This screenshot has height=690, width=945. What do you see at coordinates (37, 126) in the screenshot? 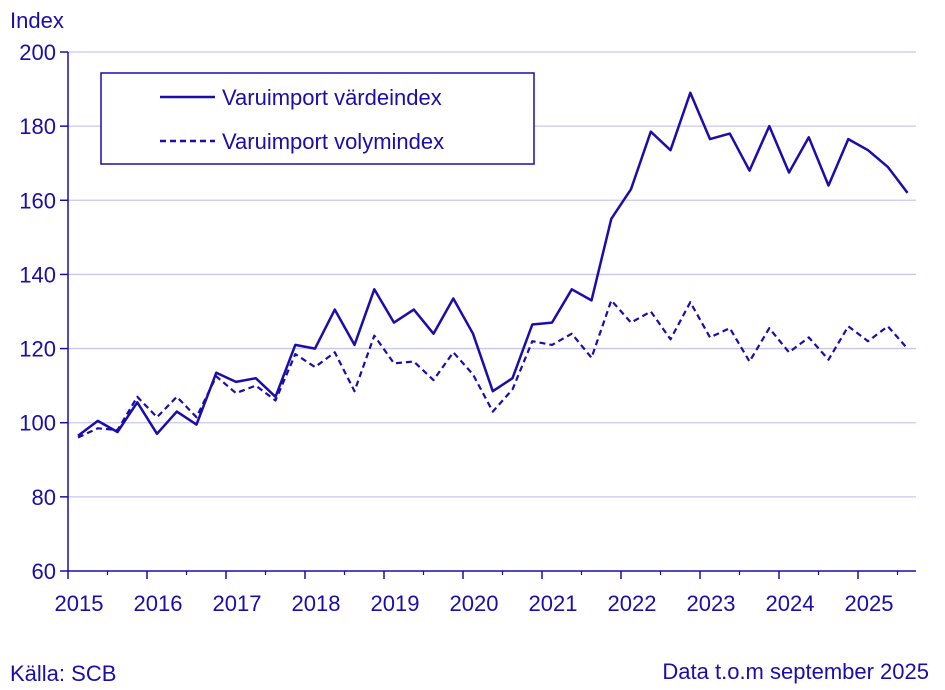
I see `y-tick-label: 180` at bounding box center [37, 126].